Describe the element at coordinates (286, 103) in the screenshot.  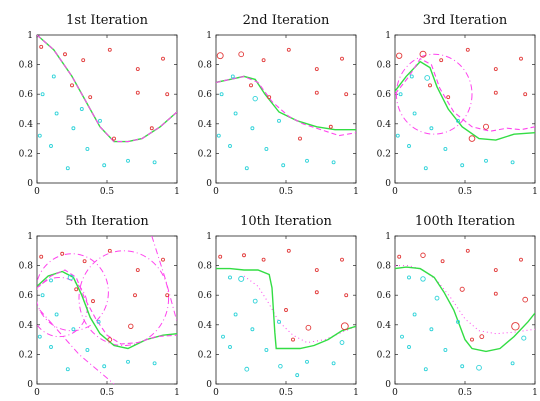
I see `solid-boundary` at that location.